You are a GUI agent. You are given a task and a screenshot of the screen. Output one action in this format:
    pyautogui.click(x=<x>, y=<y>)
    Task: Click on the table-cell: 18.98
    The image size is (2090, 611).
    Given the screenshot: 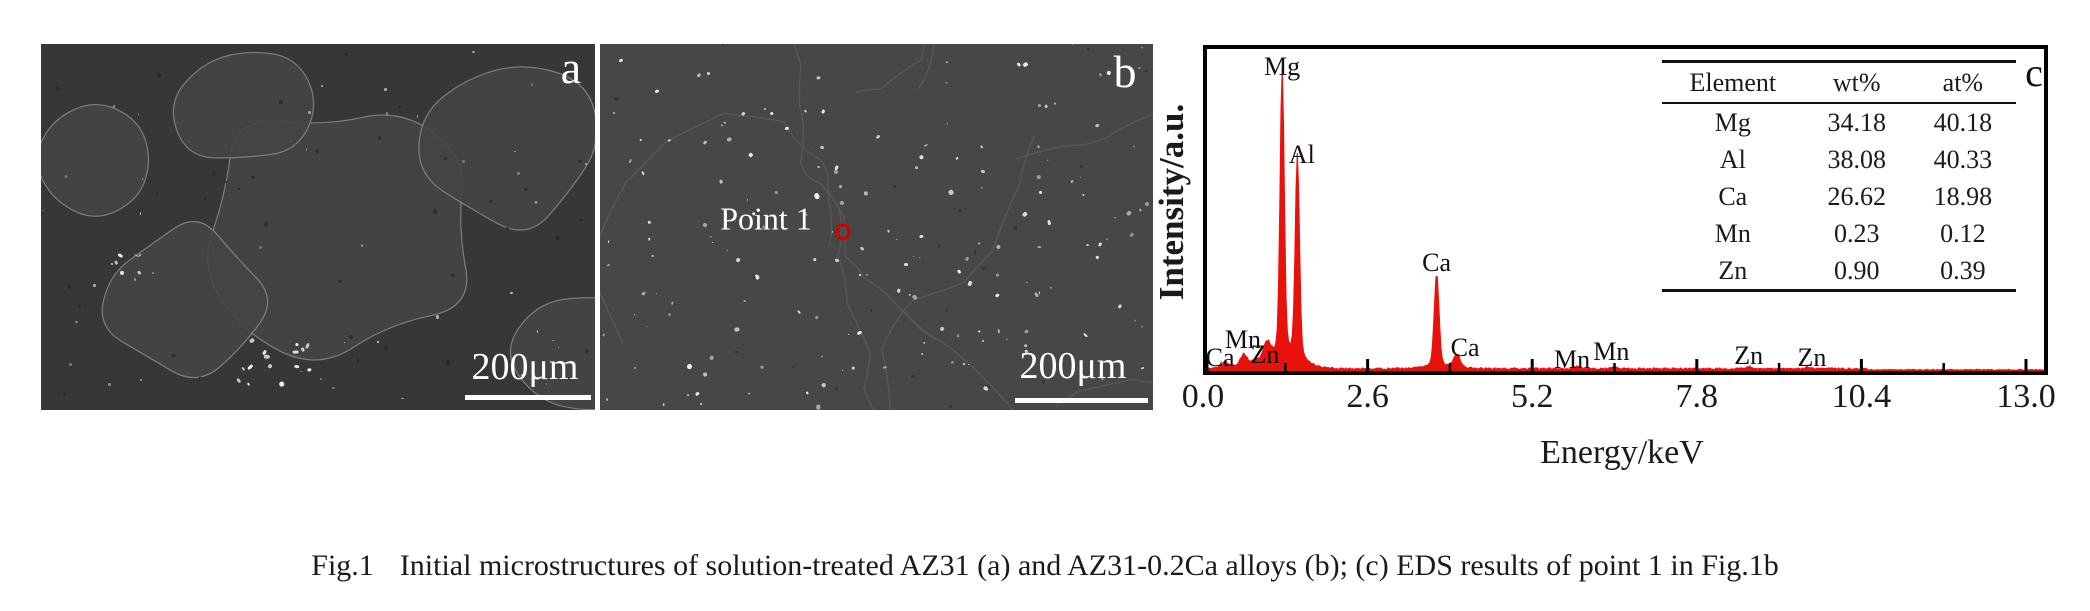 What is the action you would take?
    pyautogui.click(x=1963, y=196)
    